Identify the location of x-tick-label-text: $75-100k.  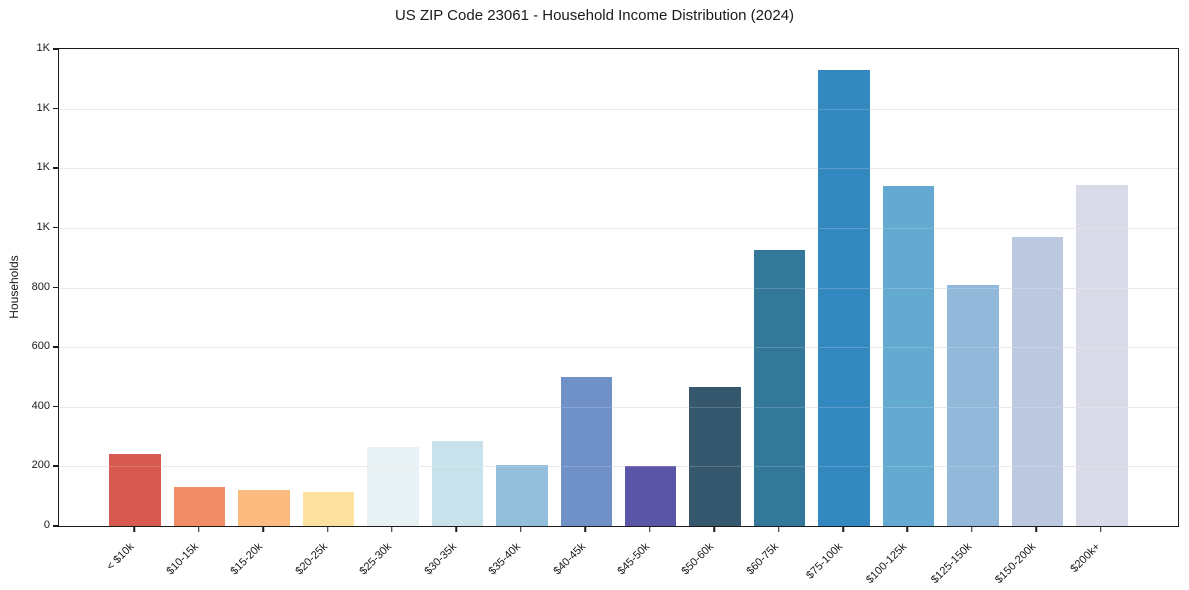
(825, 561).